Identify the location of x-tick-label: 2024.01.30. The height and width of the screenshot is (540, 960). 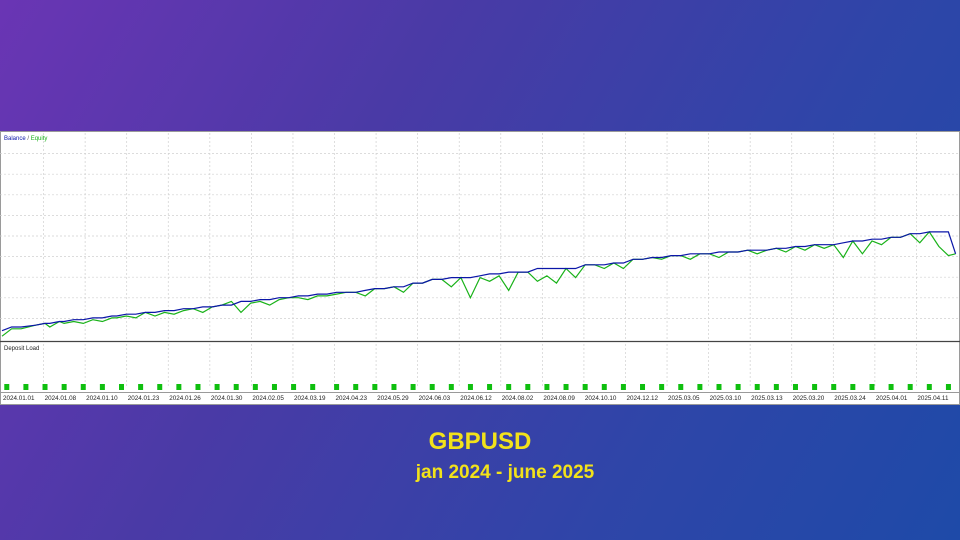
(227, 398).